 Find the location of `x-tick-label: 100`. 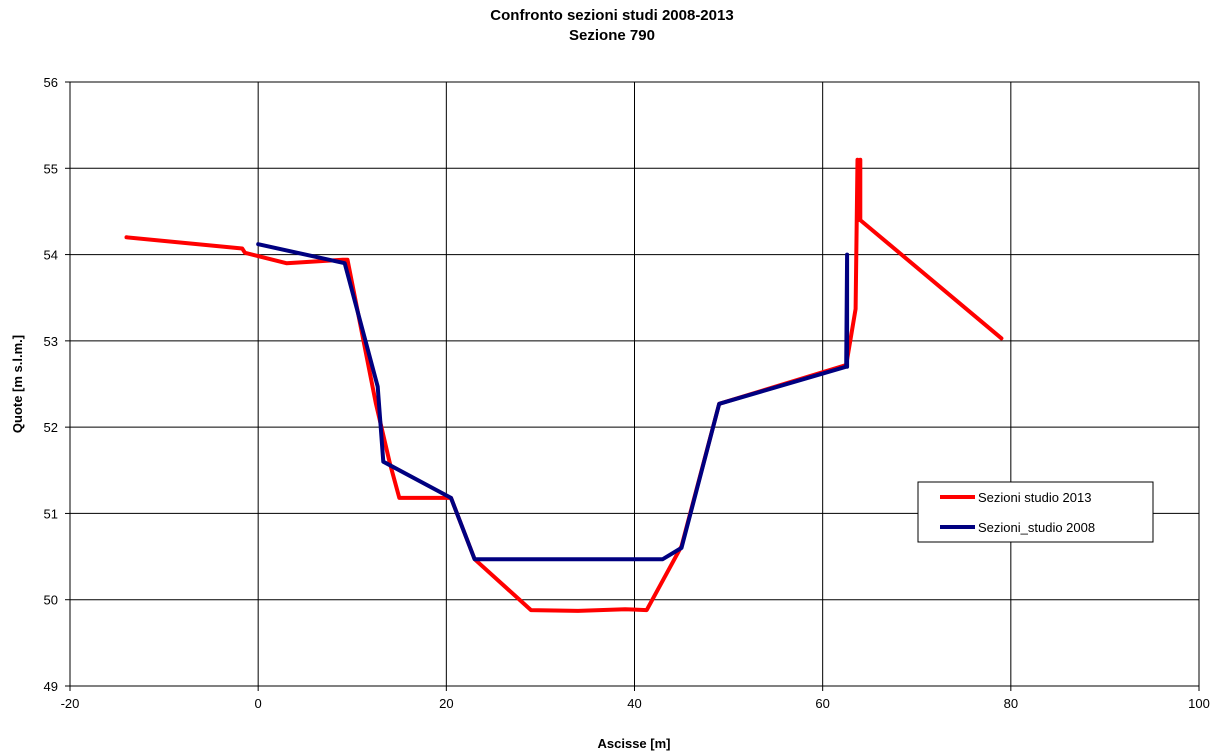

x-tick-label: 100 is located at coordinates (1199, 703).